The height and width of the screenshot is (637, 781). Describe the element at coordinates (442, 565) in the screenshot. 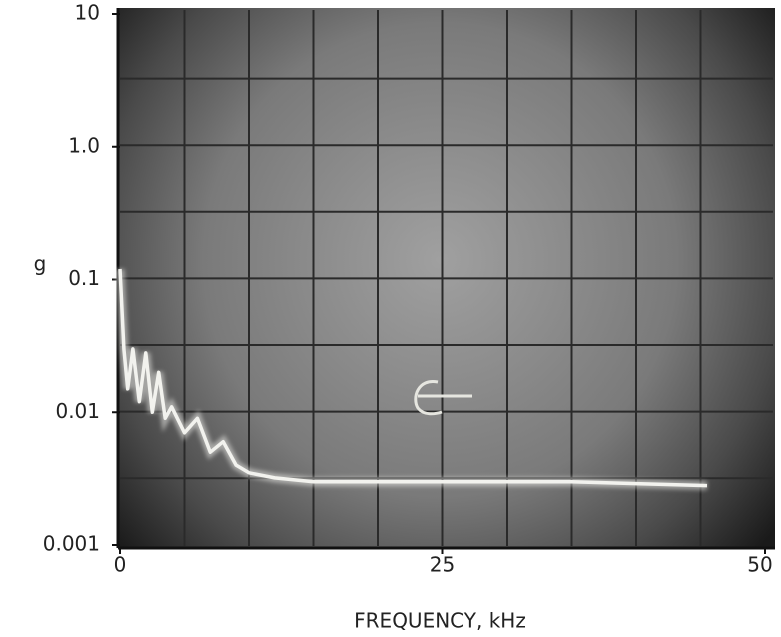

I see `x-tick-label: 25` at that location.